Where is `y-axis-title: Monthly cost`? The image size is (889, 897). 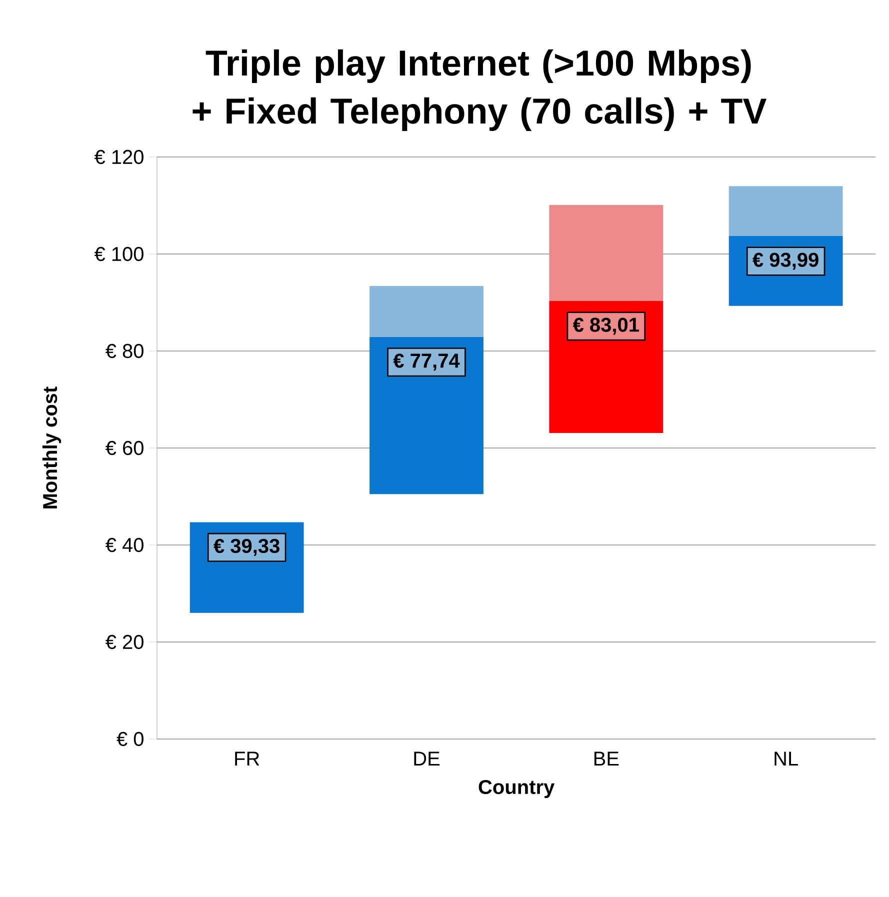 y-axis-title: Monthly cost is located at coordinates (52, 447).